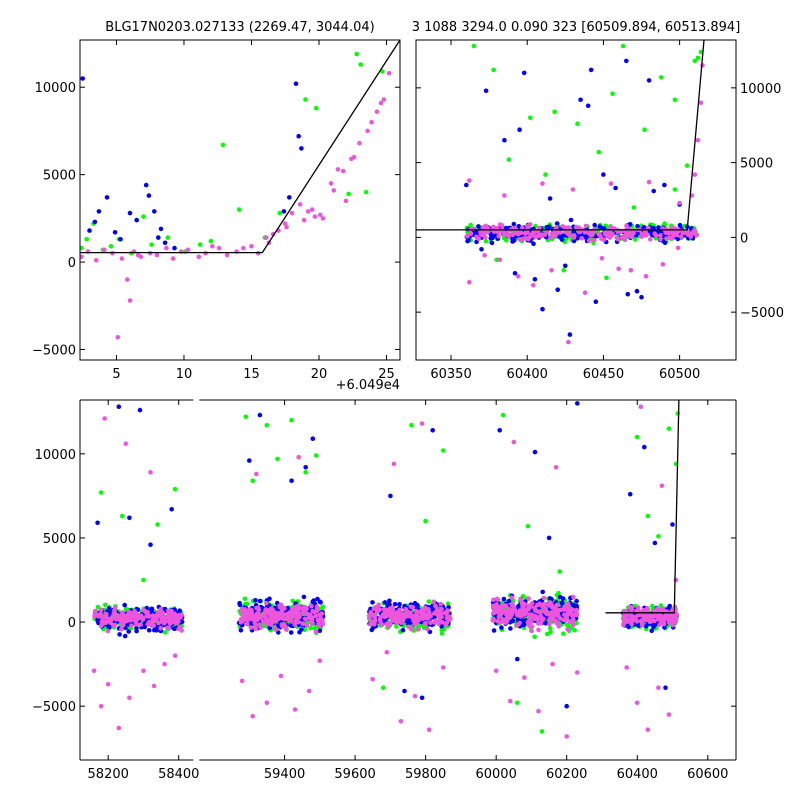 This screenshot has height=800, width=800. What do you see at coordinates (184, 374) in the screenshot?
I see `x-tick-label: 10` at bounding box center [184, 374].